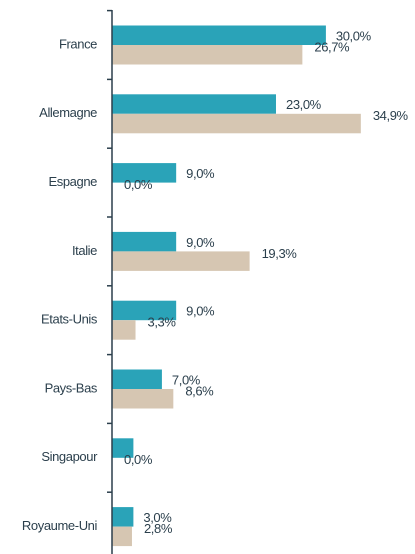 This screenshot has width=415, height=554. I want to click on value-label: 2,8%, so click(158, 528).